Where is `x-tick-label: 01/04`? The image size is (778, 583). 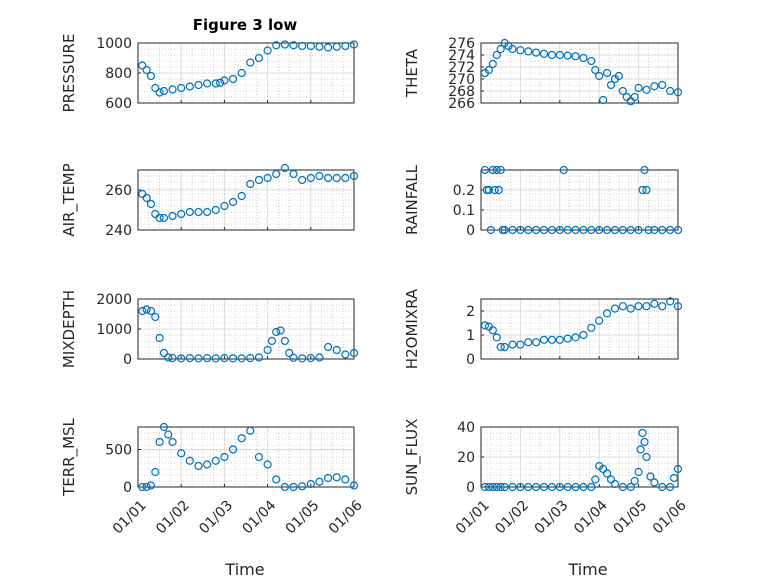
x-tick-label: 01/04 is located at coordinates (591, 517).